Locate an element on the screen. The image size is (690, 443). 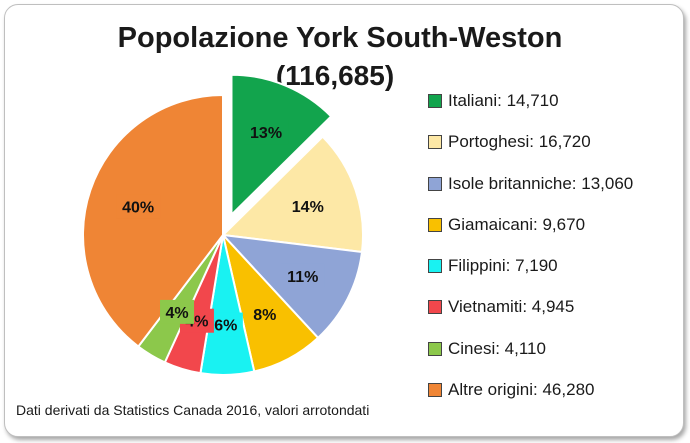
legend-label-filippini: Filippini: 7,190 is located at coordinates (503, 266).